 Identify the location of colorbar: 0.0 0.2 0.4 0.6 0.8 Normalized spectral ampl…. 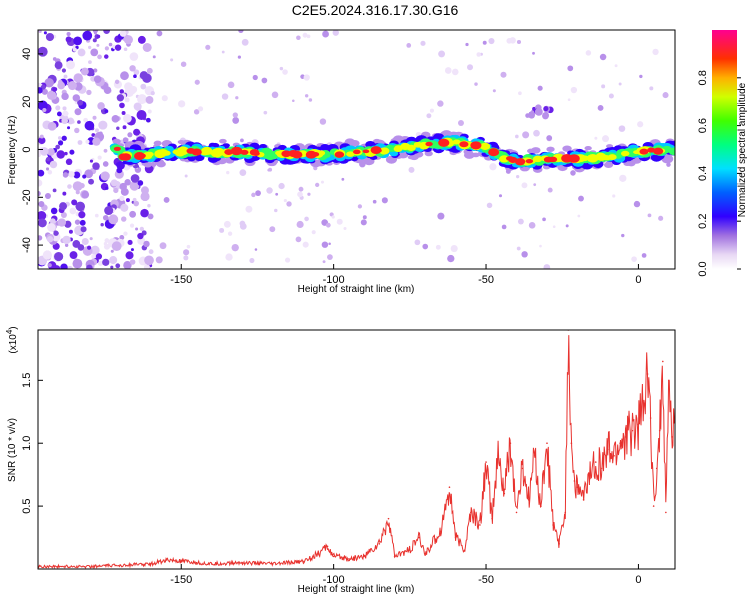
(722, 153).